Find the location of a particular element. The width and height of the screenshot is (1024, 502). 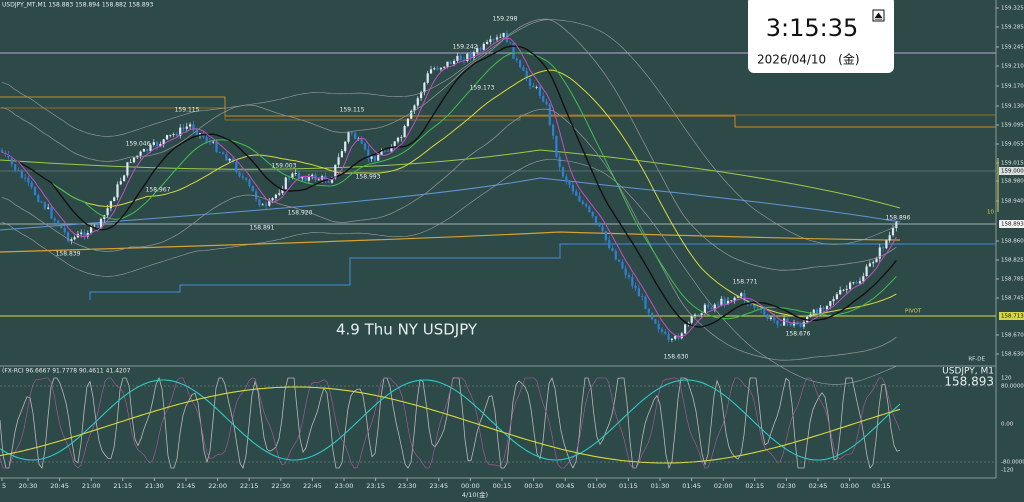

price-tick-label: 159.210 is located at coordinates (1012, 67).